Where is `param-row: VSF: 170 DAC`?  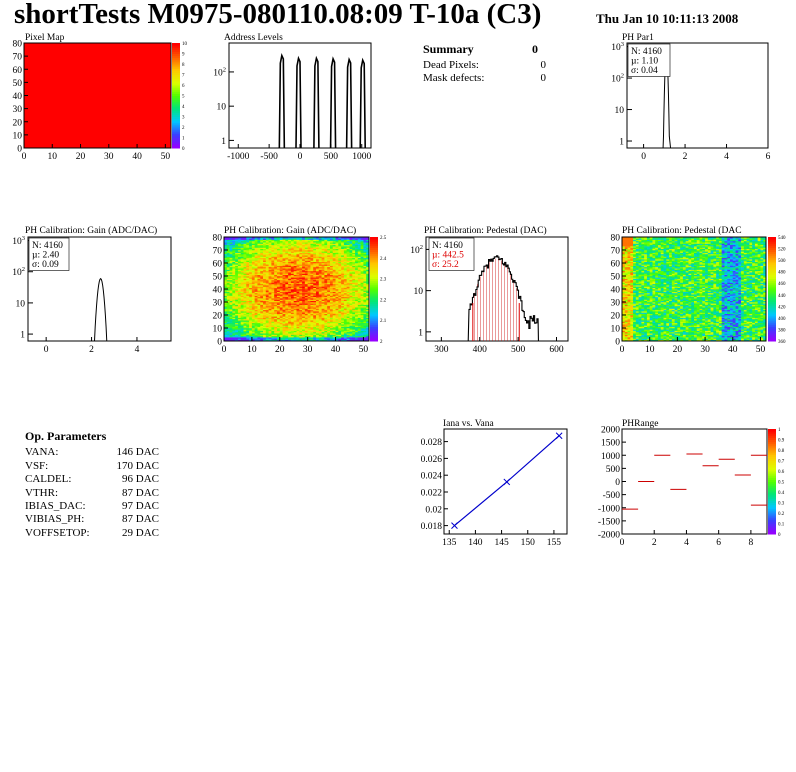 param-row: VSF: 170 DAC is located at coordinates (92, 466).